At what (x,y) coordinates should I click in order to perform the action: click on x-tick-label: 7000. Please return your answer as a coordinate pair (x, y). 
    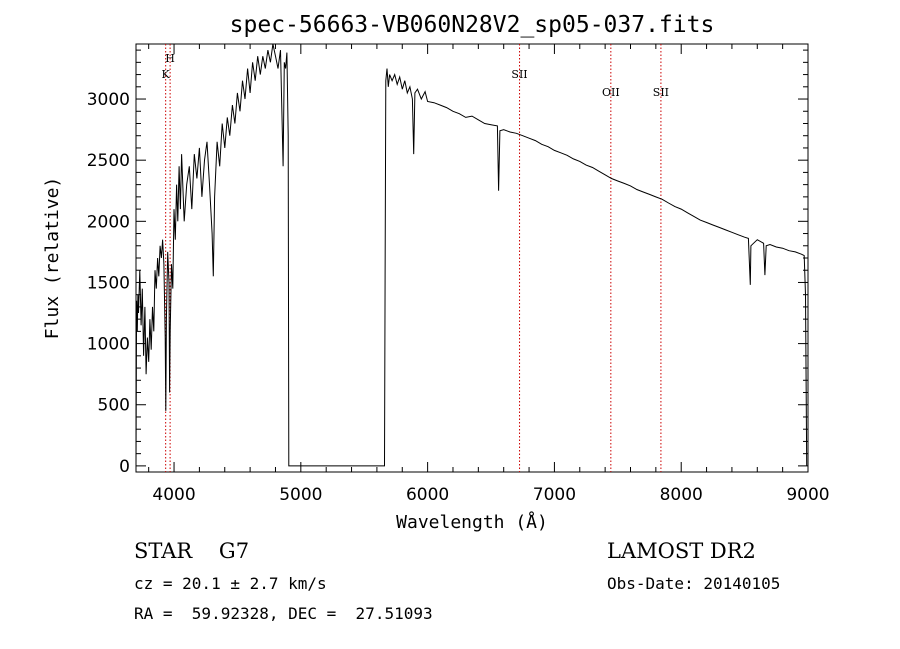
    Looking at the image, I should click on (554, 495).